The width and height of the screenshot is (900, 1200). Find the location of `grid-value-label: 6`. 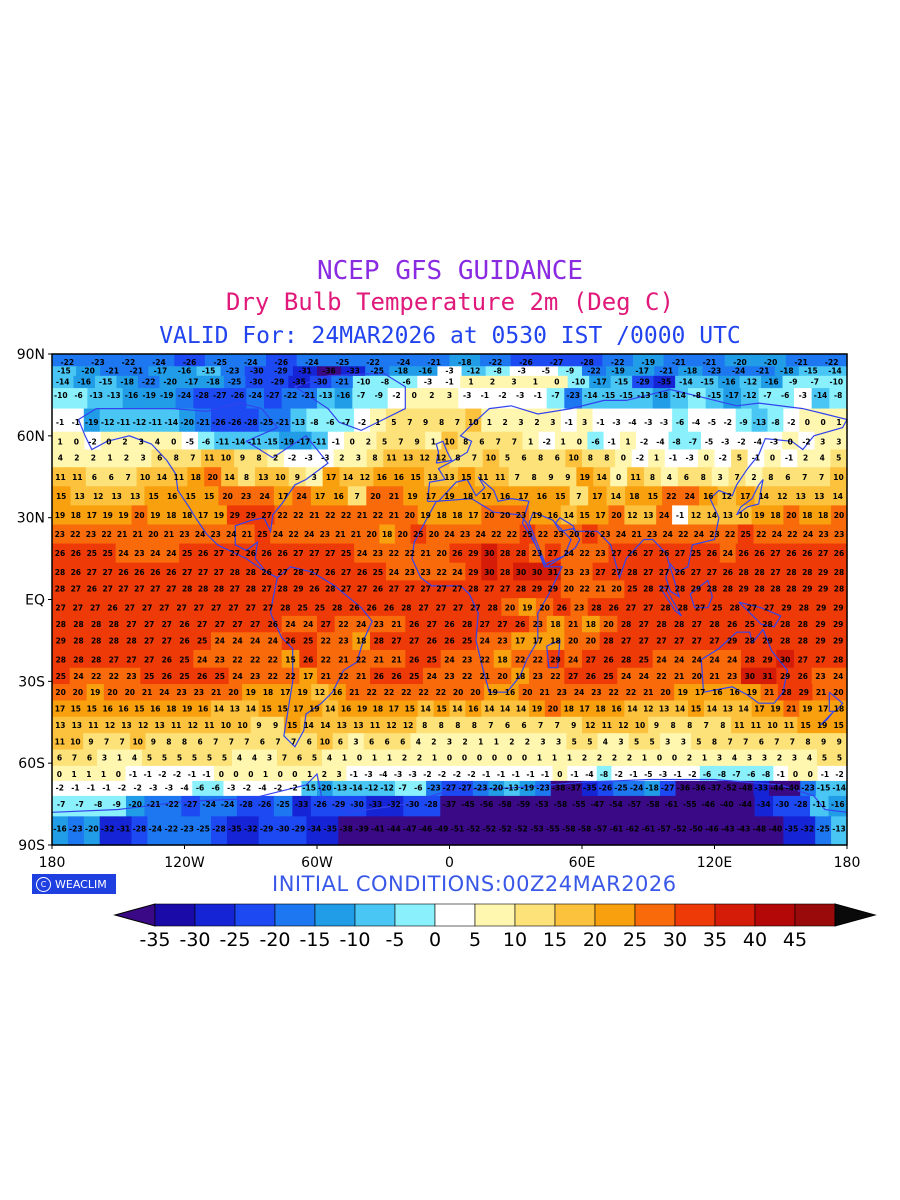

grid-value-label: 6 is located at coordinates (507, 725).